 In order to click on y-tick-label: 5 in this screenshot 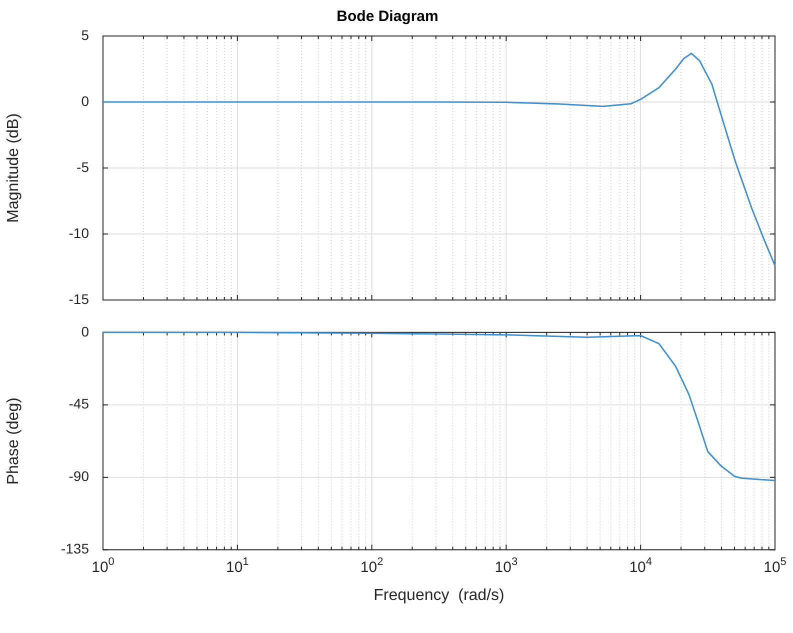, I will do `click(85, 34)`.